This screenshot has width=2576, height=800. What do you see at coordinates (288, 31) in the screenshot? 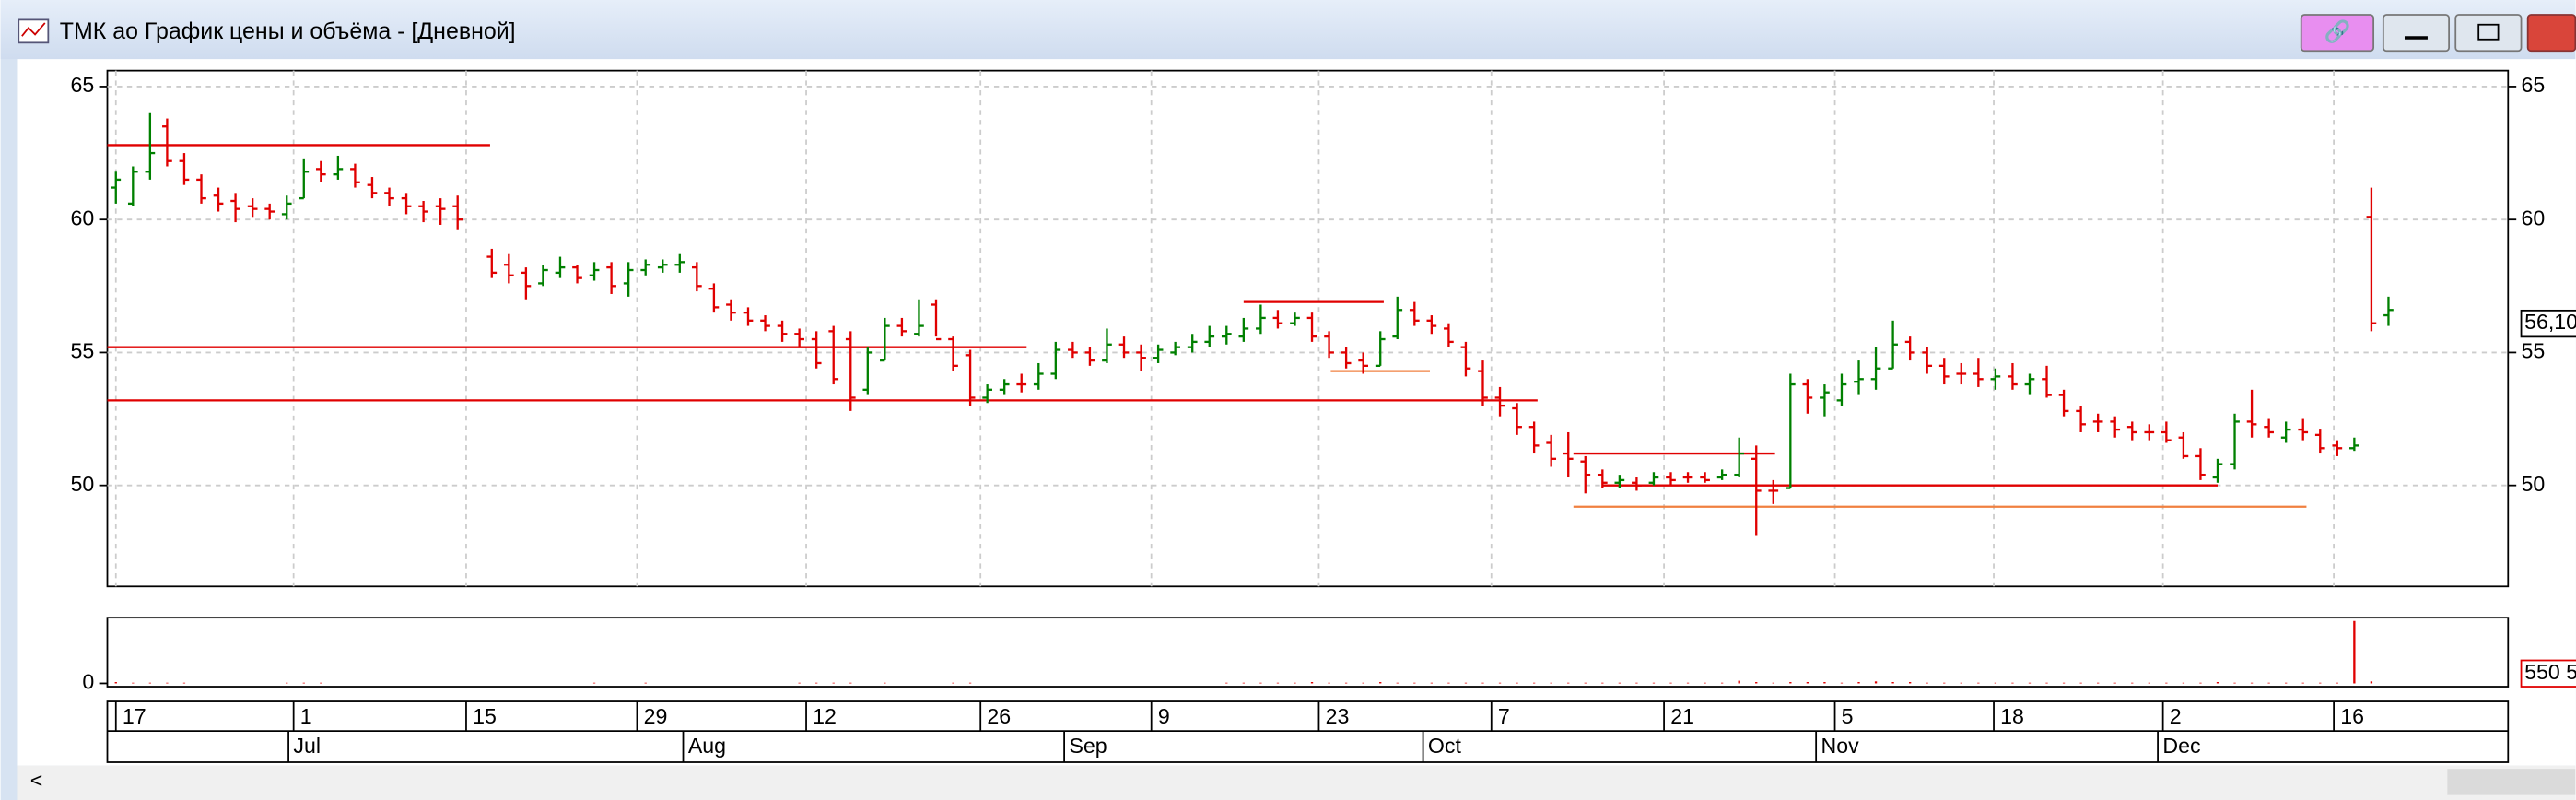
I see `window-title: ТМК ао График цены и объёма - [Дневной]` at bounding box center [288, 31].